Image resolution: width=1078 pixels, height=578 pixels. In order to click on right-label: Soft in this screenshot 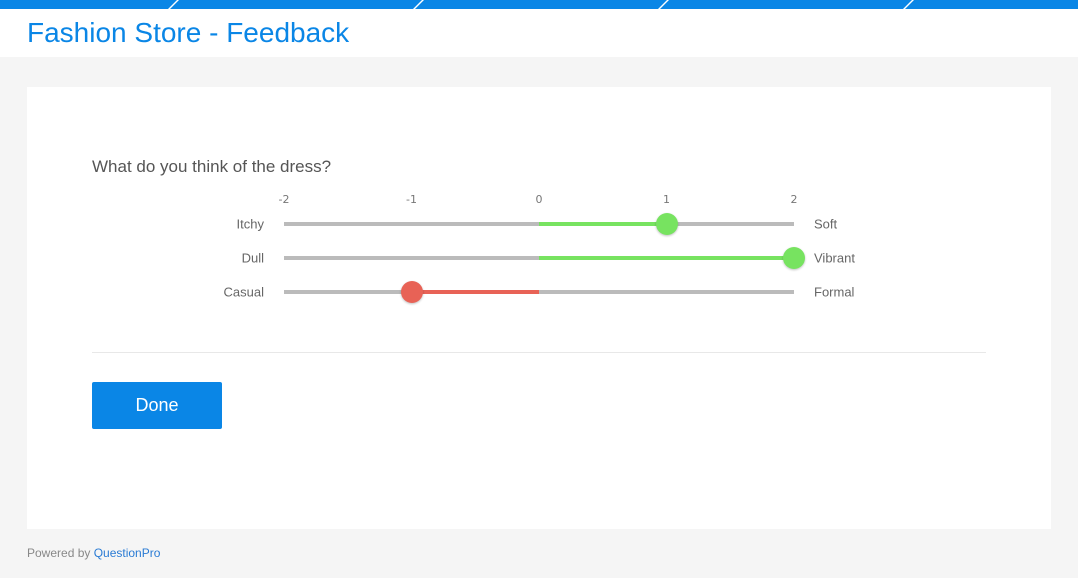, I will do `click(826, 224)`.